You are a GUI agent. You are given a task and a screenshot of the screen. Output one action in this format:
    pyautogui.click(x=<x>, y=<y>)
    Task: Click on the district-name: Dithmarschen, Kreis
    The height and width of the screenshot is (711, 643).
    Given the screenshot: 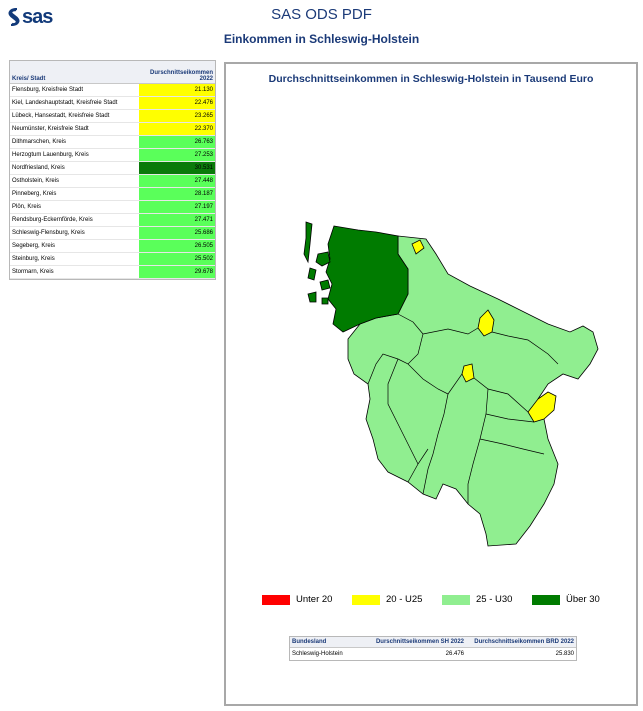 What is the action you would take?
    pyautogui.click(x=74, y=142)
    